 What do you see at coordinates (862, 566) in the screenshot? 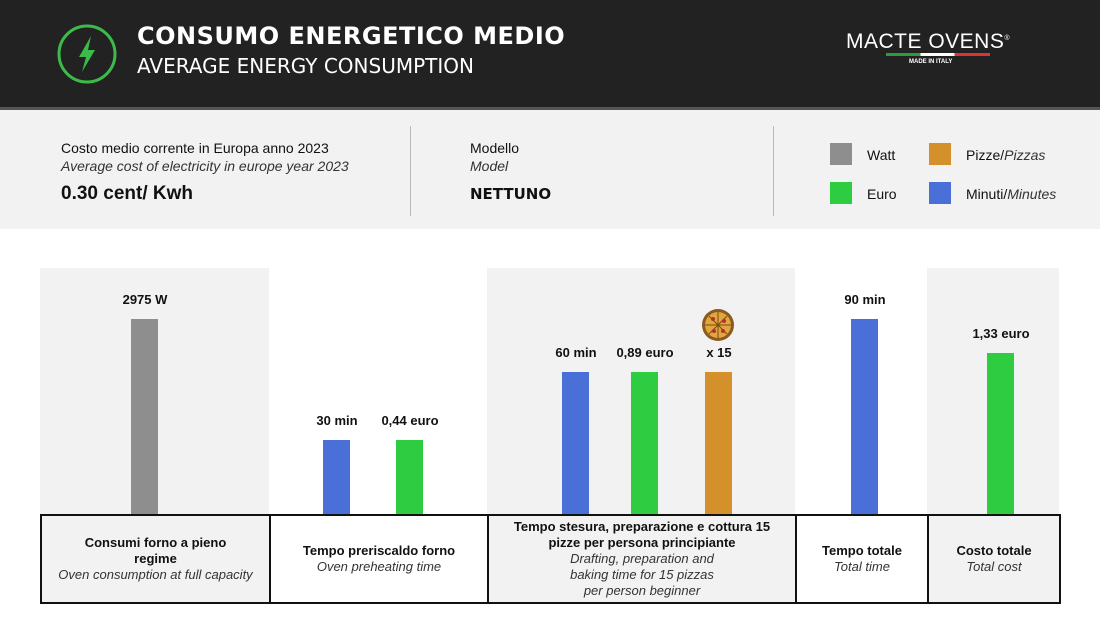
I see `group-label-en: Total time` at bounding box center [862, 566].